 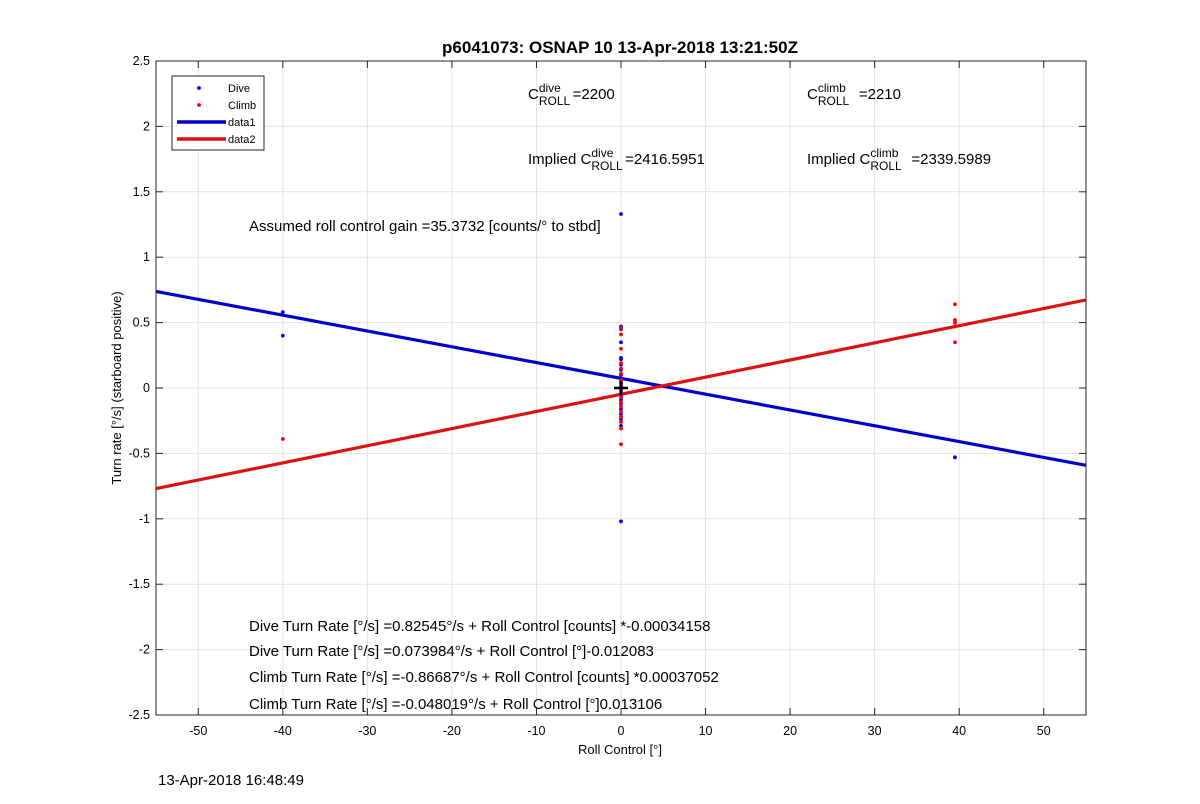 I want to click on y-tick-label: -1, so click(x=144, y=519).